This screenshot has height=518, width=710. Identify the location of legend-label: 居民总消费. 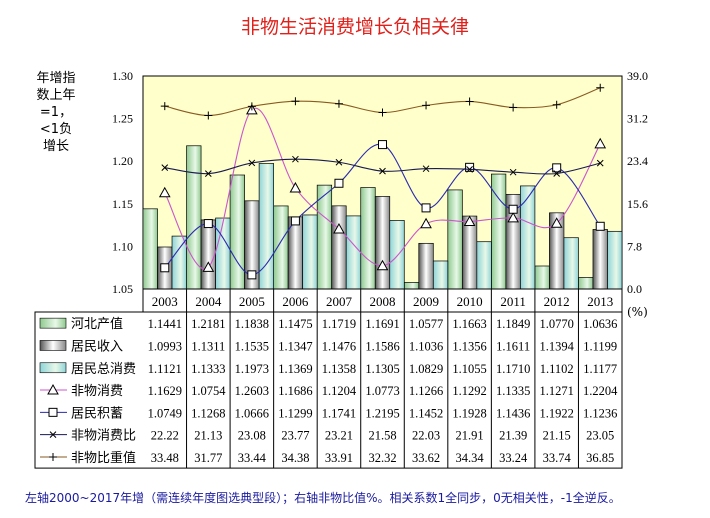
(103, 369).